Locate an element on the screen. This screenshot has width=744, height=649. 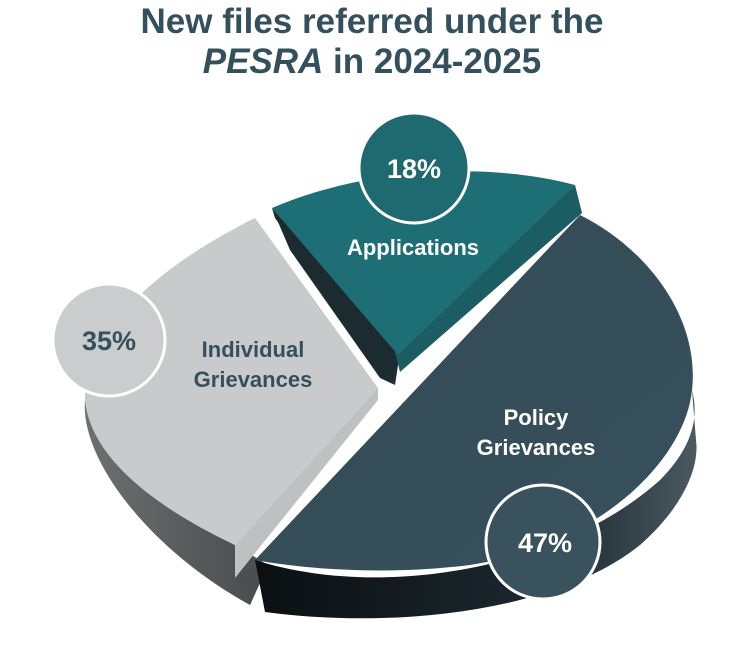
chart-title-pesra: PESRA is located at coordinates (263, 61).